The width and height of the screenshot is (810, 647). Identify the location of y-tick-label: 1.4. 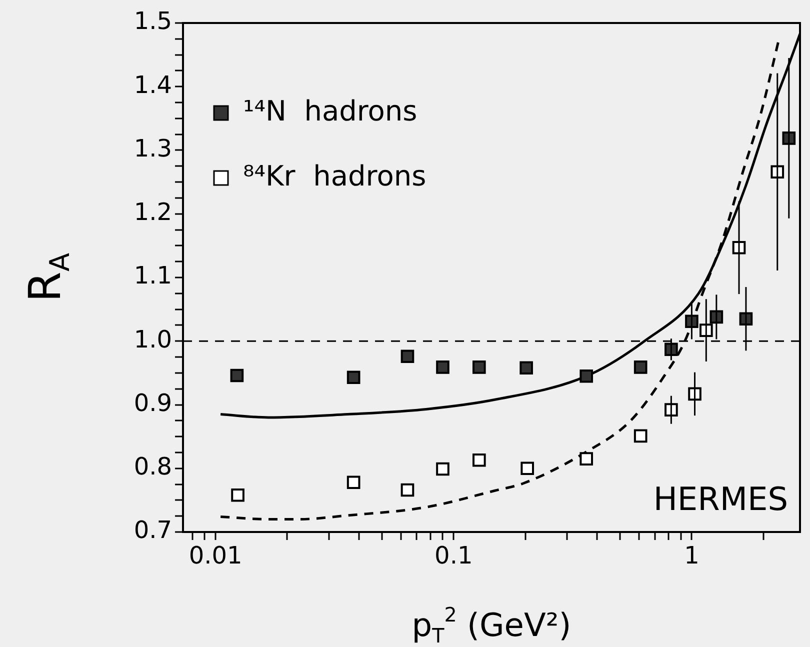
(153, 84).